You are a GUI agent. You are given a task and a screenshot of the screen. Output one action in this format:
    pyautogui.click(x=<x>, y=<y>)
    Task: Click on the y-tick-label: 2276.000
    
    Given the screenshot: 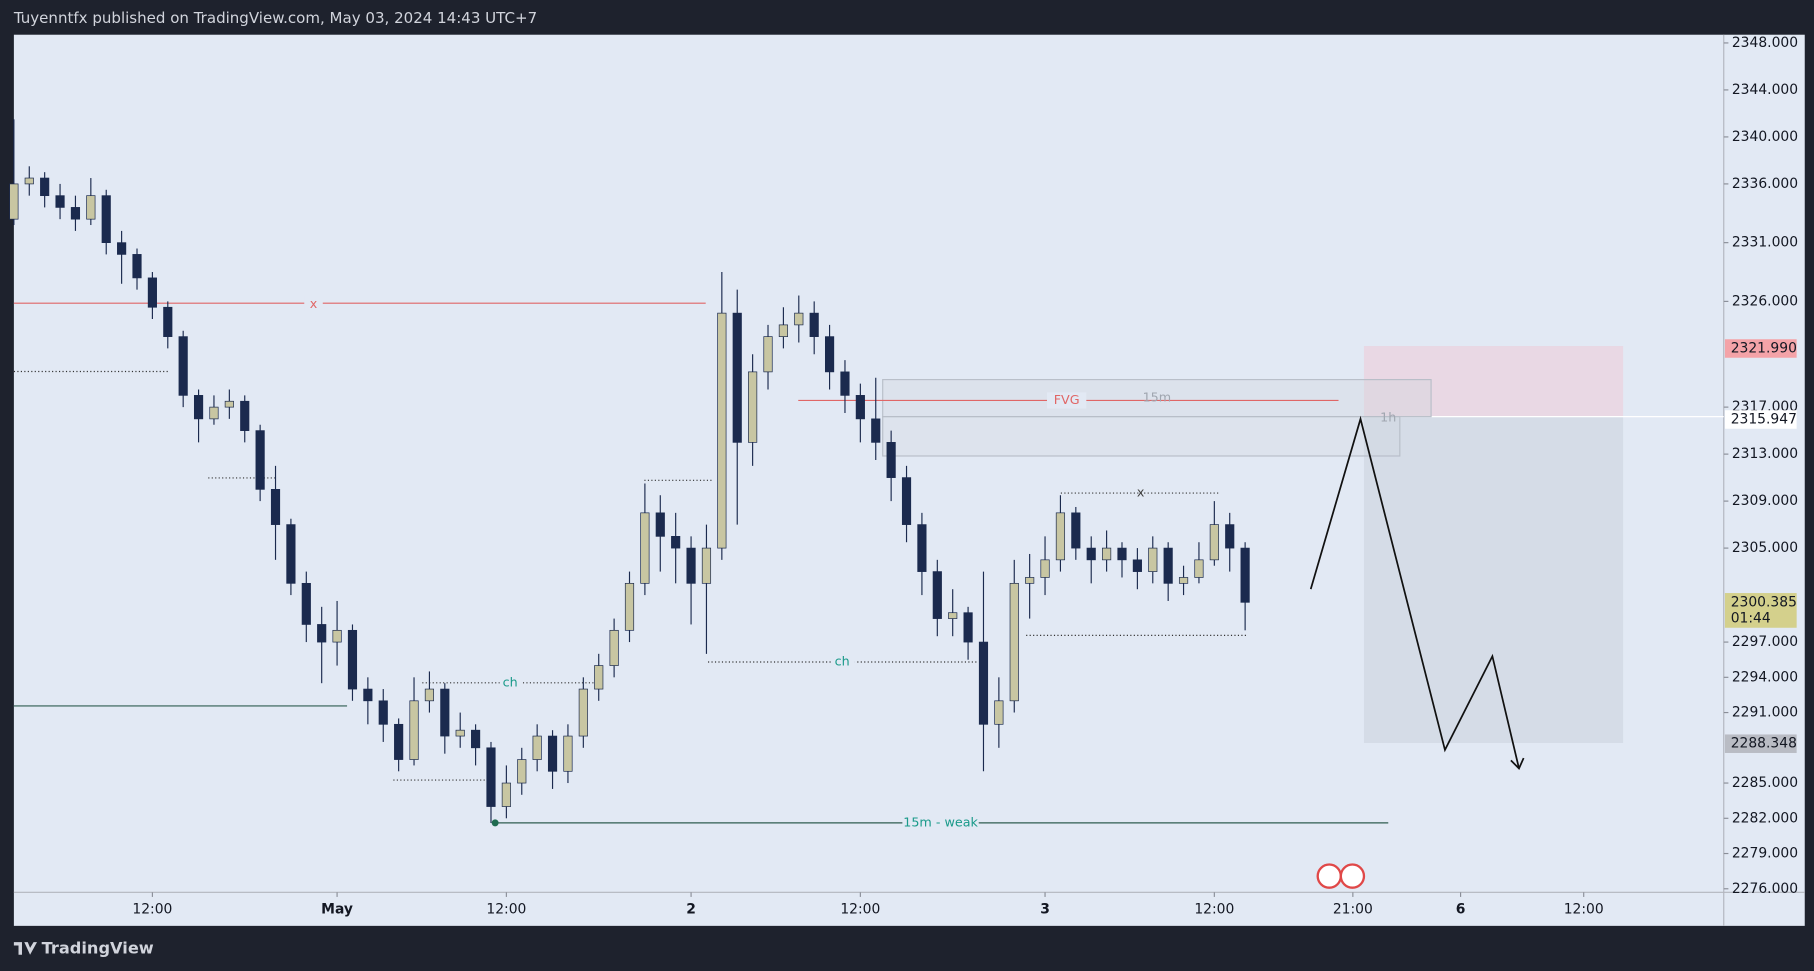 What is the action you would take?
    pyautogui.click(x=1765, y=889)
    